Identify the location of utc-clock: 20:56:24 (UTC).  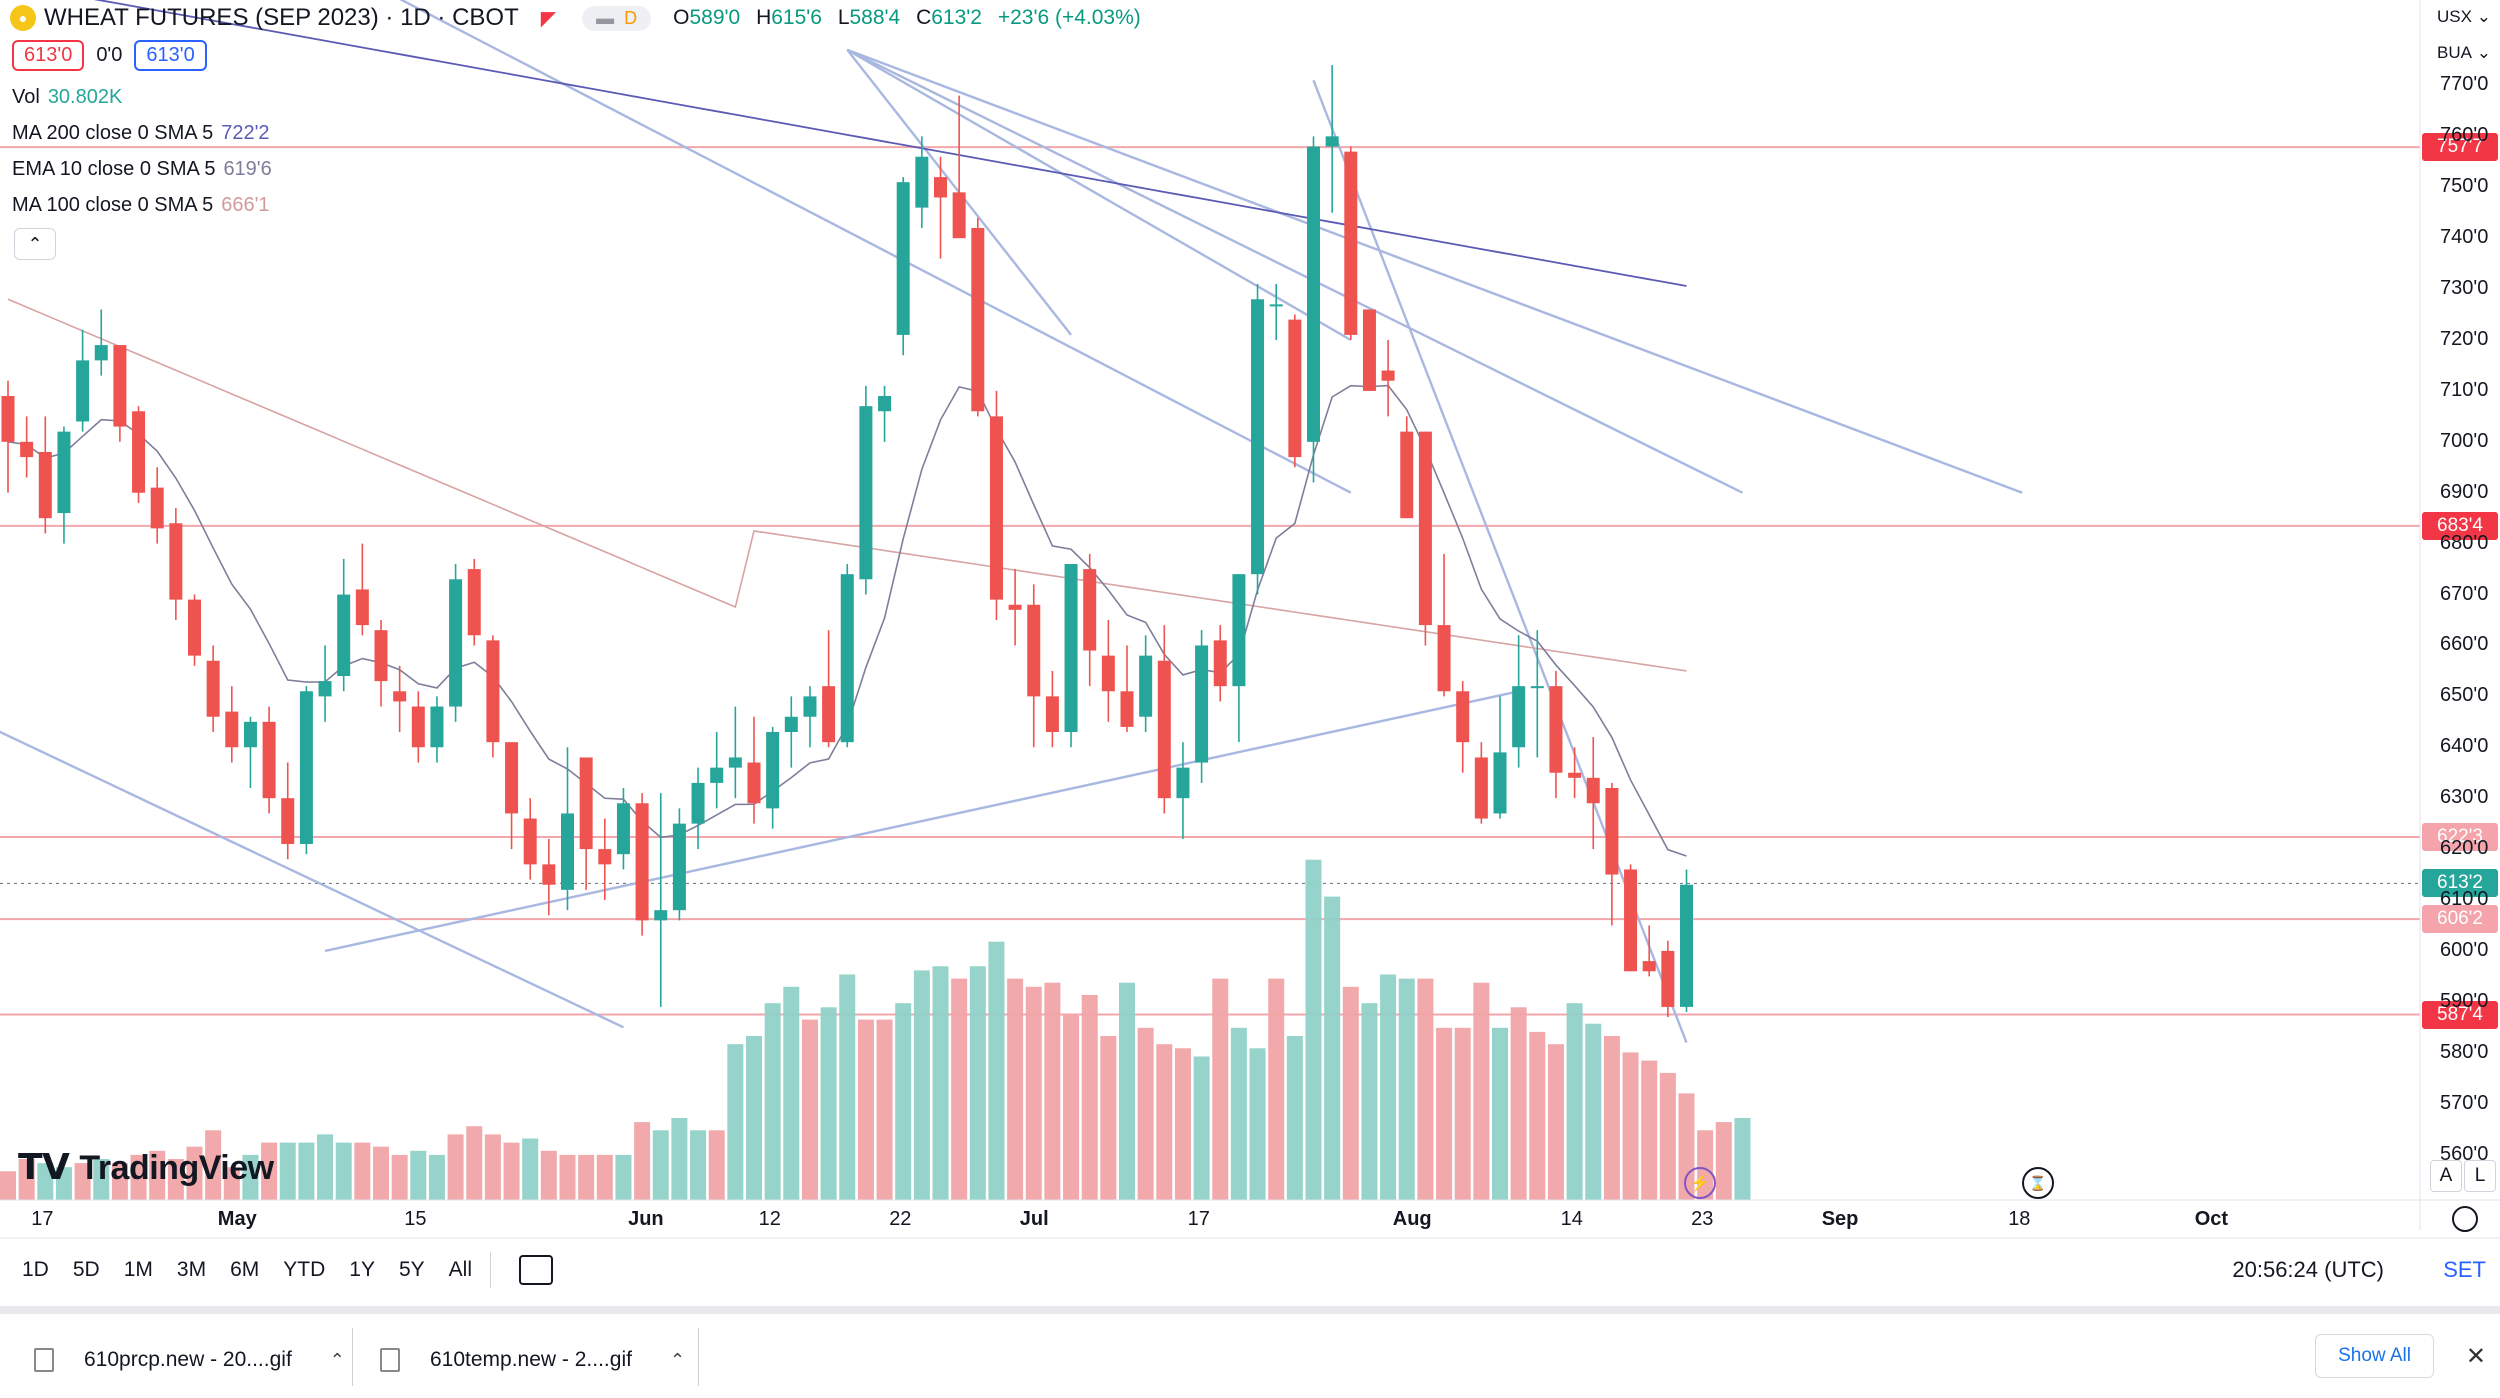
(2308, 1269).